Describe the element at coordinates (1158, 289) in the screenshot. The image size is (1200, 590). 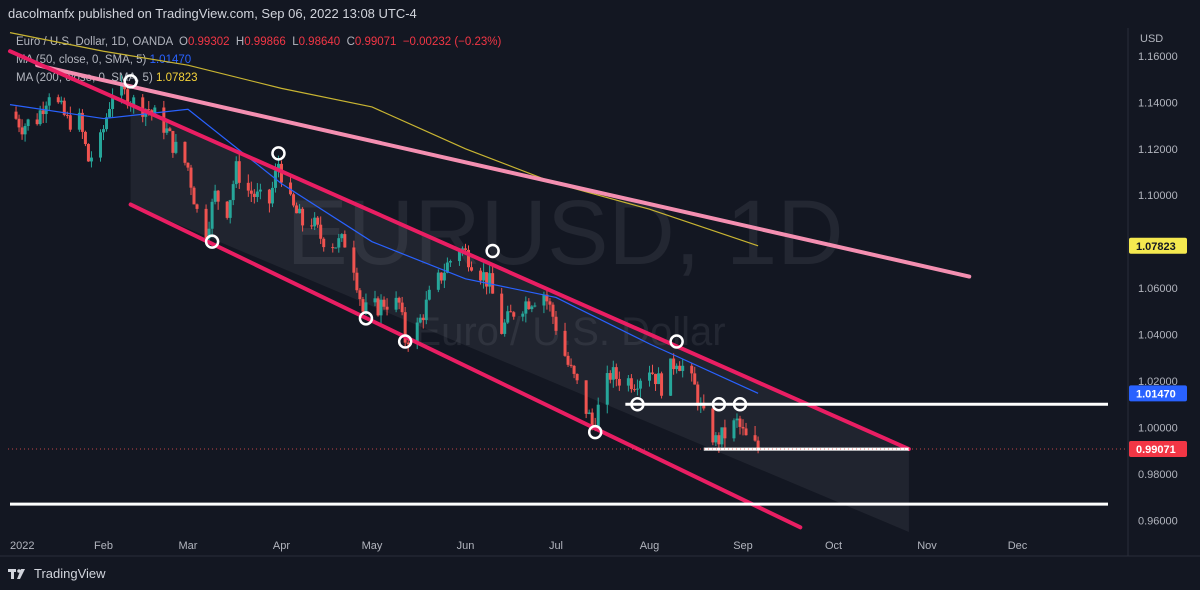
I see `y-tick-label: 1.06000` at that location.